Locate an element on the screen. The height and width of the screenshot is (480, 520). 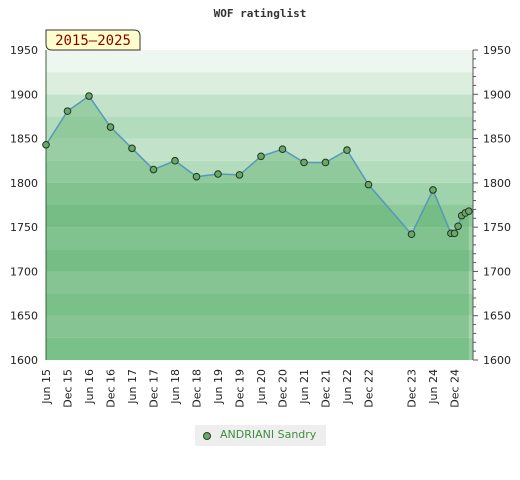
x-tick-label: Jun 17 is located at coordinates (132, 387).